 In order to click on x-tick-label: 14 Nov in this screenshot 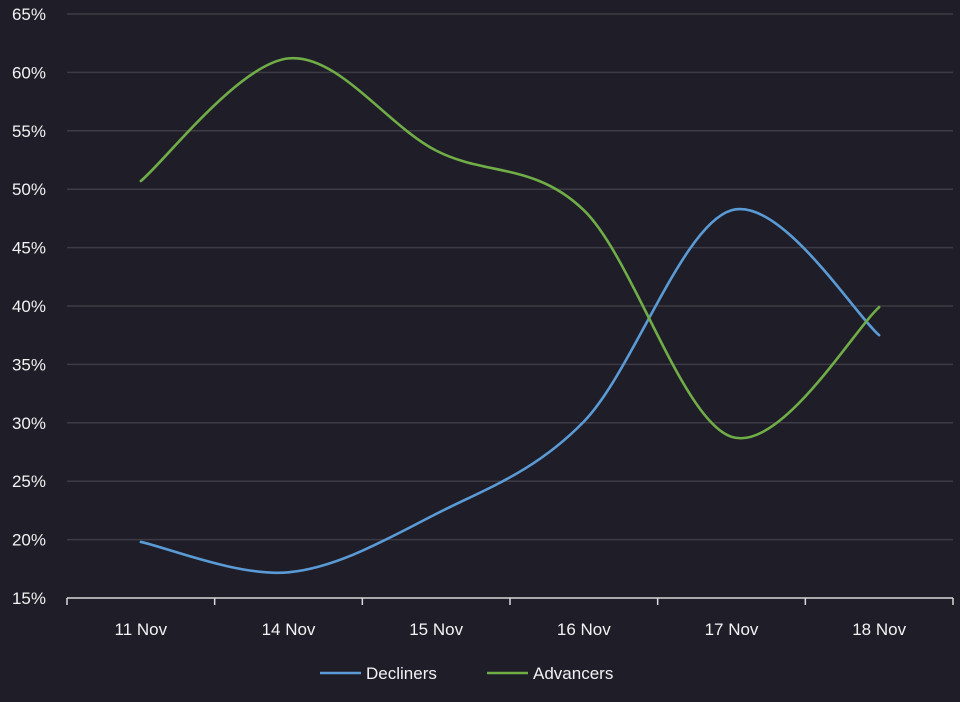, I will do `click(289, 629)`.